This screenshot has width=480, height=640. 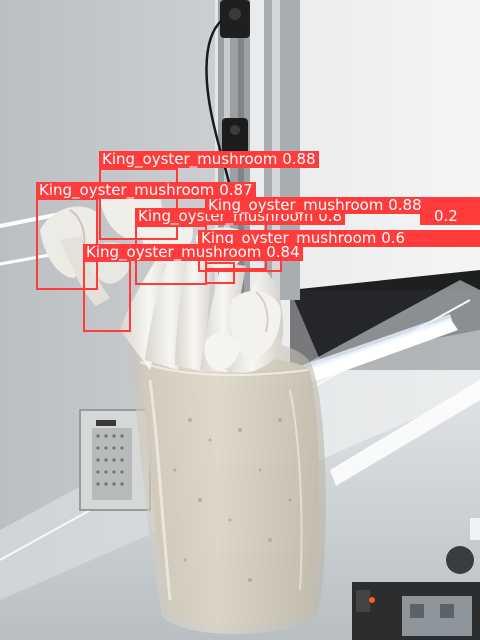 I want to click on detection-label: King_oyster_mushroom 0.6, so click(x=339, y=238).